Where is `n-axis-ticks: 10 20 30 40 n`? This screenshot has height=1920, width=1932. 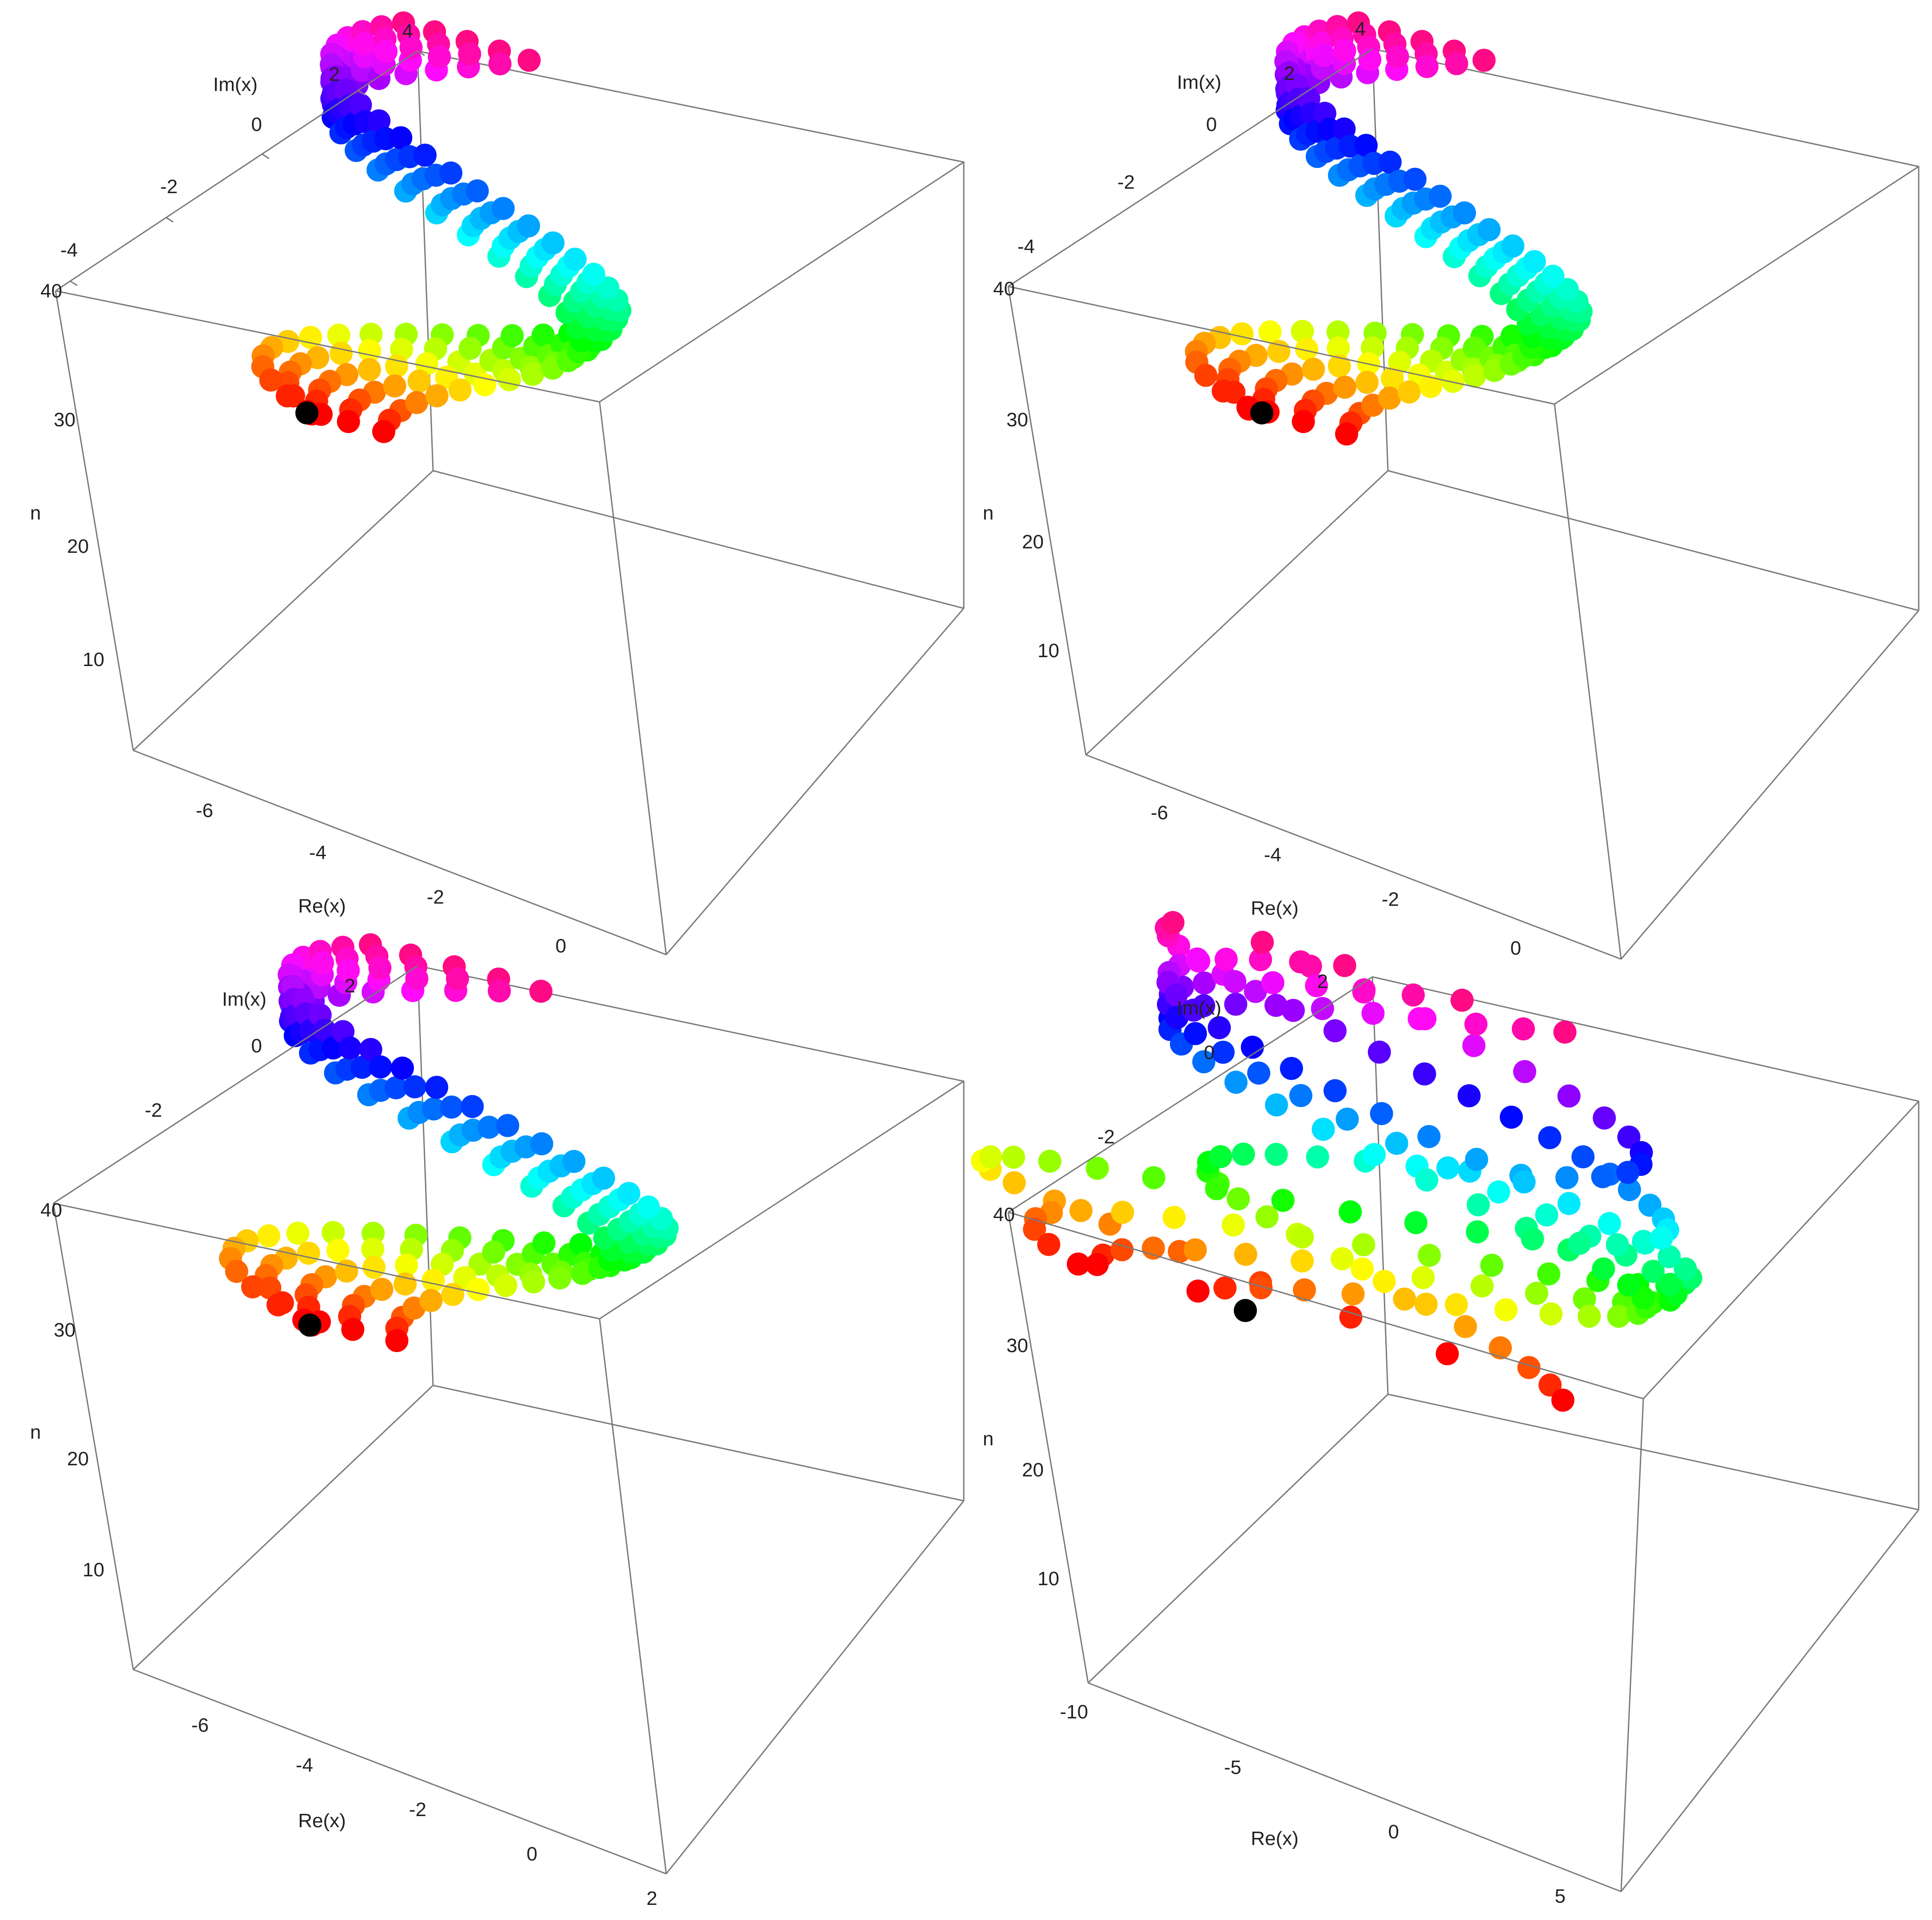 n-axis-ticks: 10 20 30 40 n is located at coordinates (1021, 470).